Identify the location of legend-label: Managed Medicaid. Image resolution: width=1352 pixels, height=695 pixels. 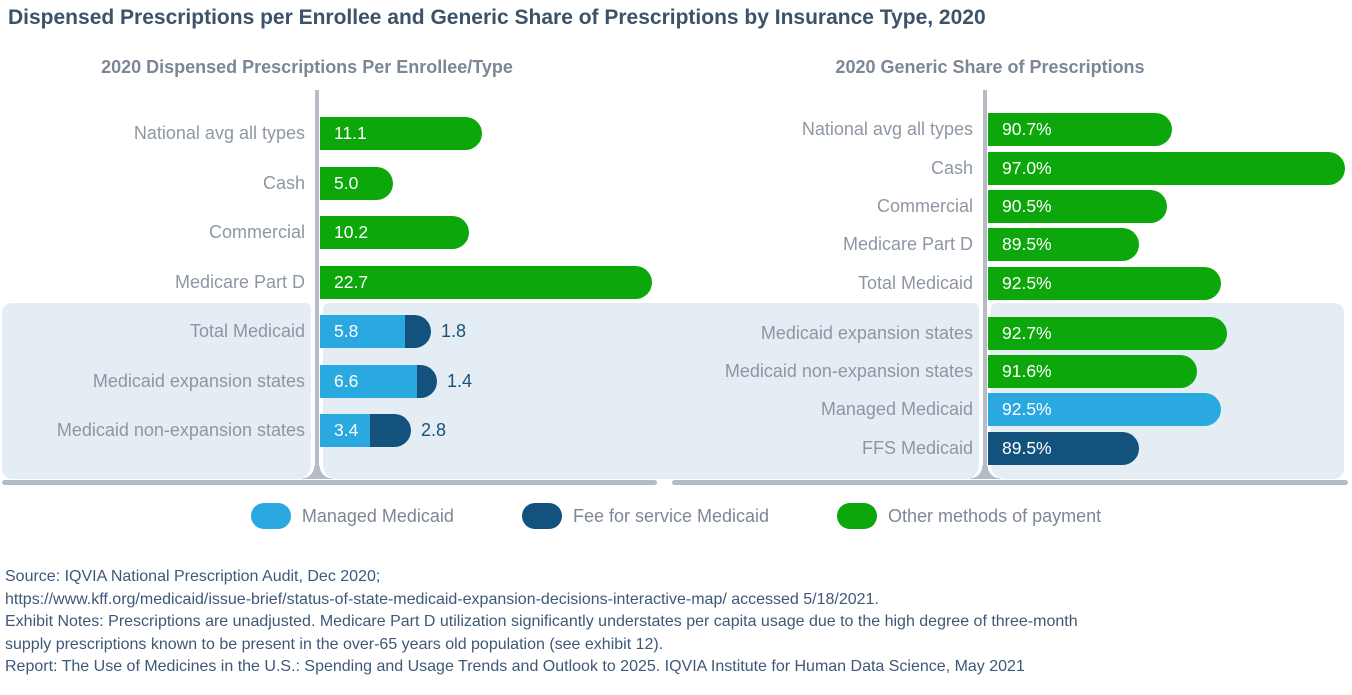
(377, 515).